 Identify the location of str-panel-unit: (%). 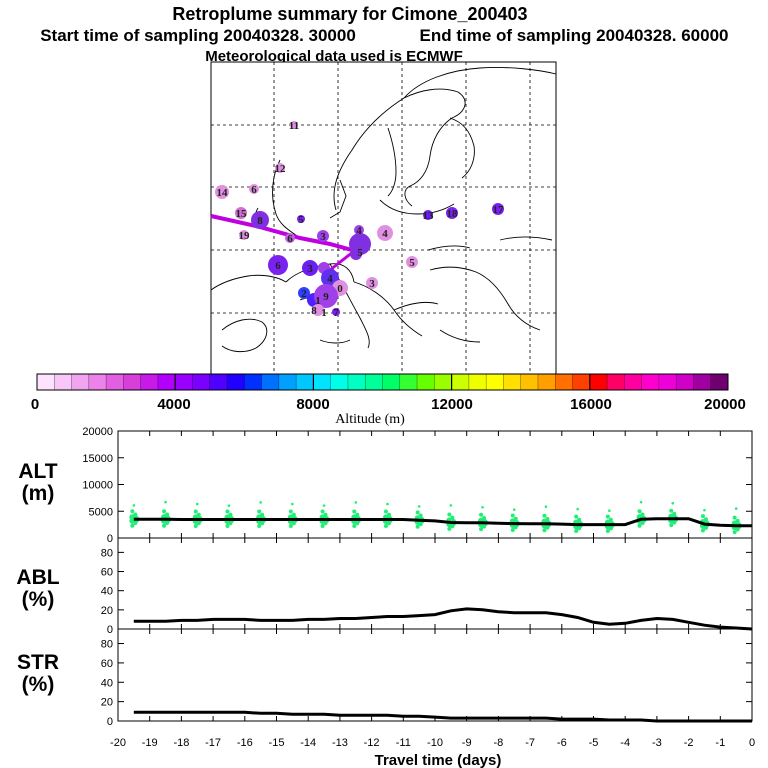
(38, 684).